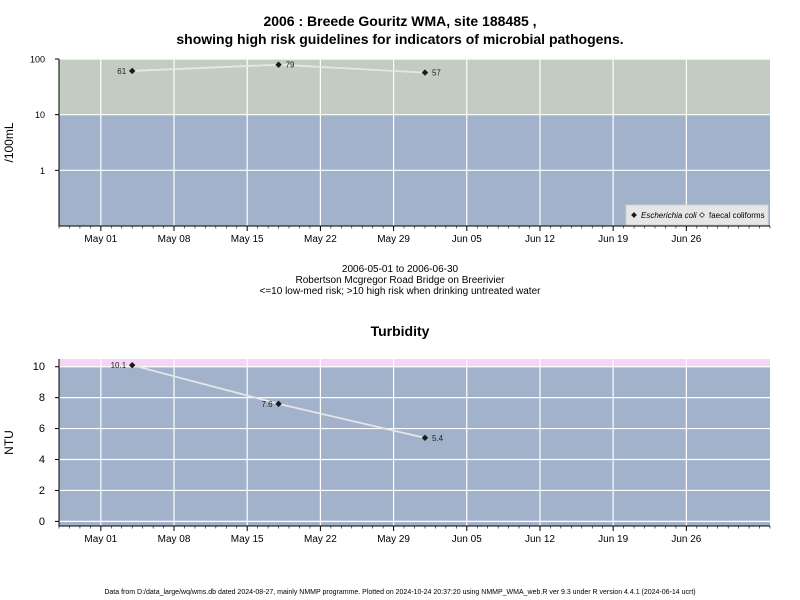 The image size is (800, 600). What do you see at coordinates (613, 239) in the screenshot?
I see `panel1-x-tick-label: Jun 19` at bounding box center [613, 239].